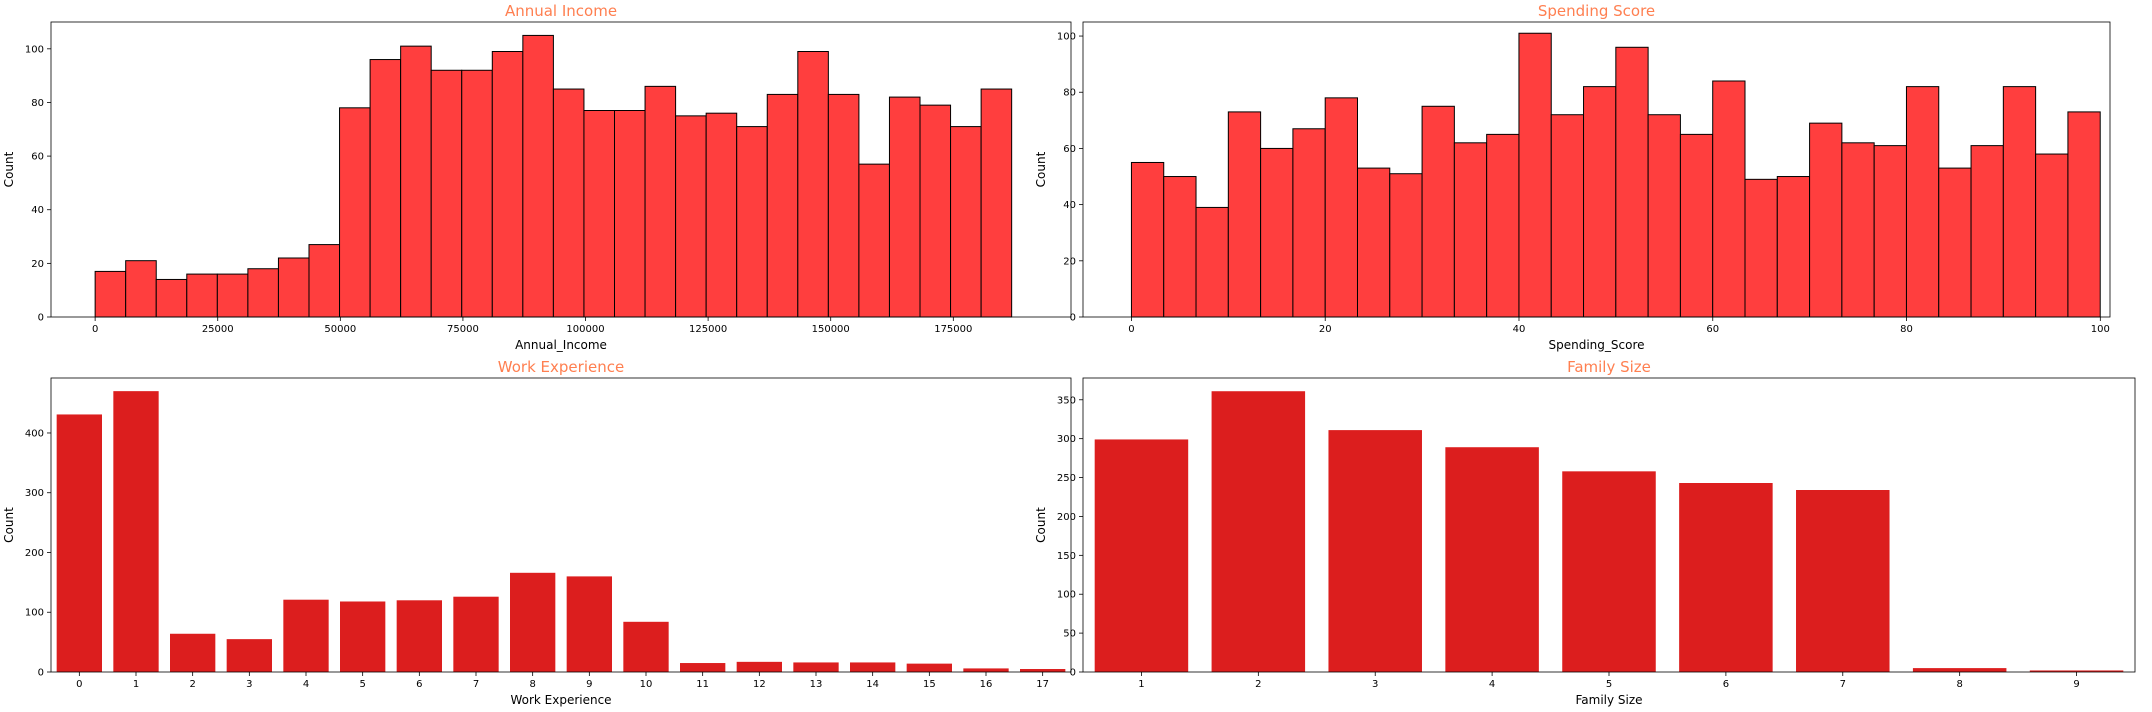 The height and width of the screenshot is (712, 2152). Describe the element at coordinates (1325, 329) in the screenshot. I see `x-tick-label: 20` at that location.